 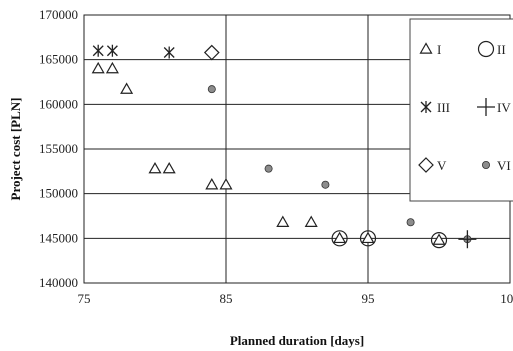 What do you see at coordinates (501, 49) in the screenshot?
I see `legend-label: II` at bounding box center [501, 49].